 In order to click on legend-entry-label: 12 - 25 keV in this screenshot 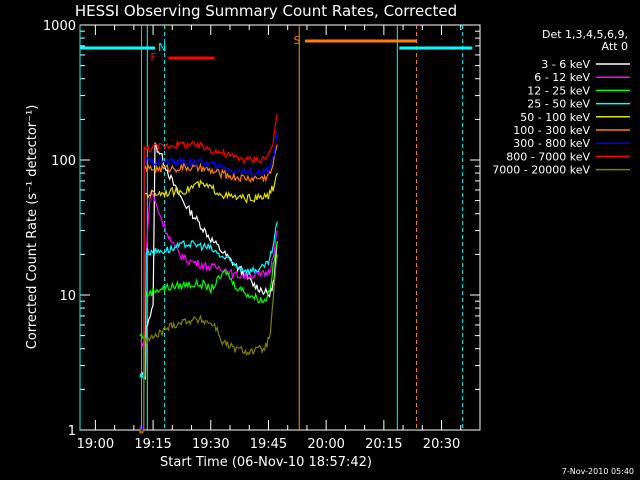, I will do `click(558, 90)`.